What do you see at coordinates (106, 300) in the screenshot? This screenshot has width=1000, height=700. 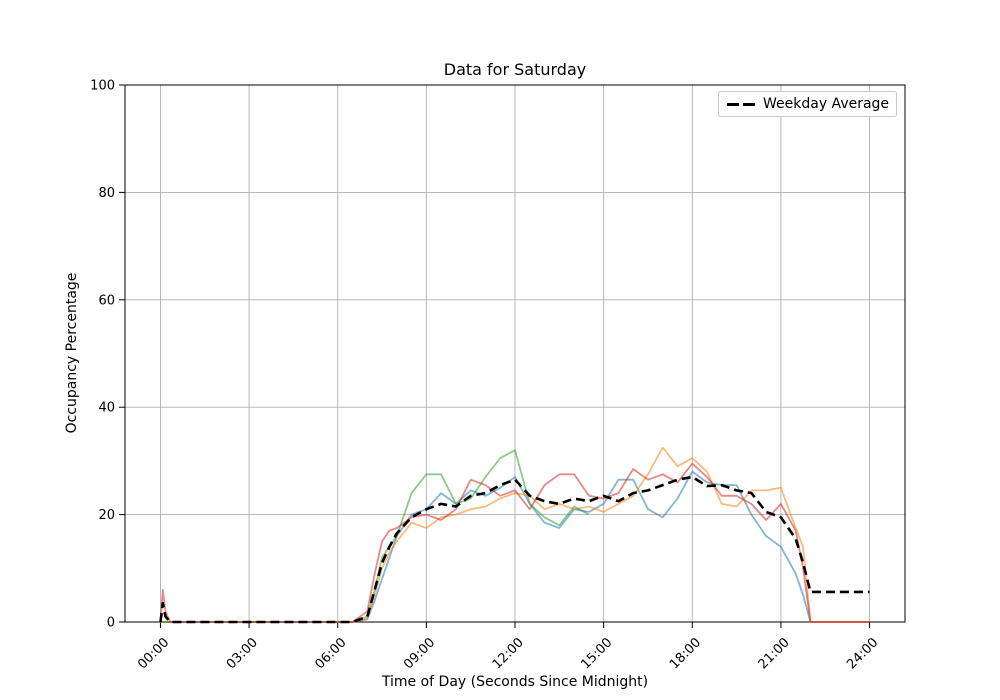 I see `y-tick-label: 60` at bounding box center [106, 300].